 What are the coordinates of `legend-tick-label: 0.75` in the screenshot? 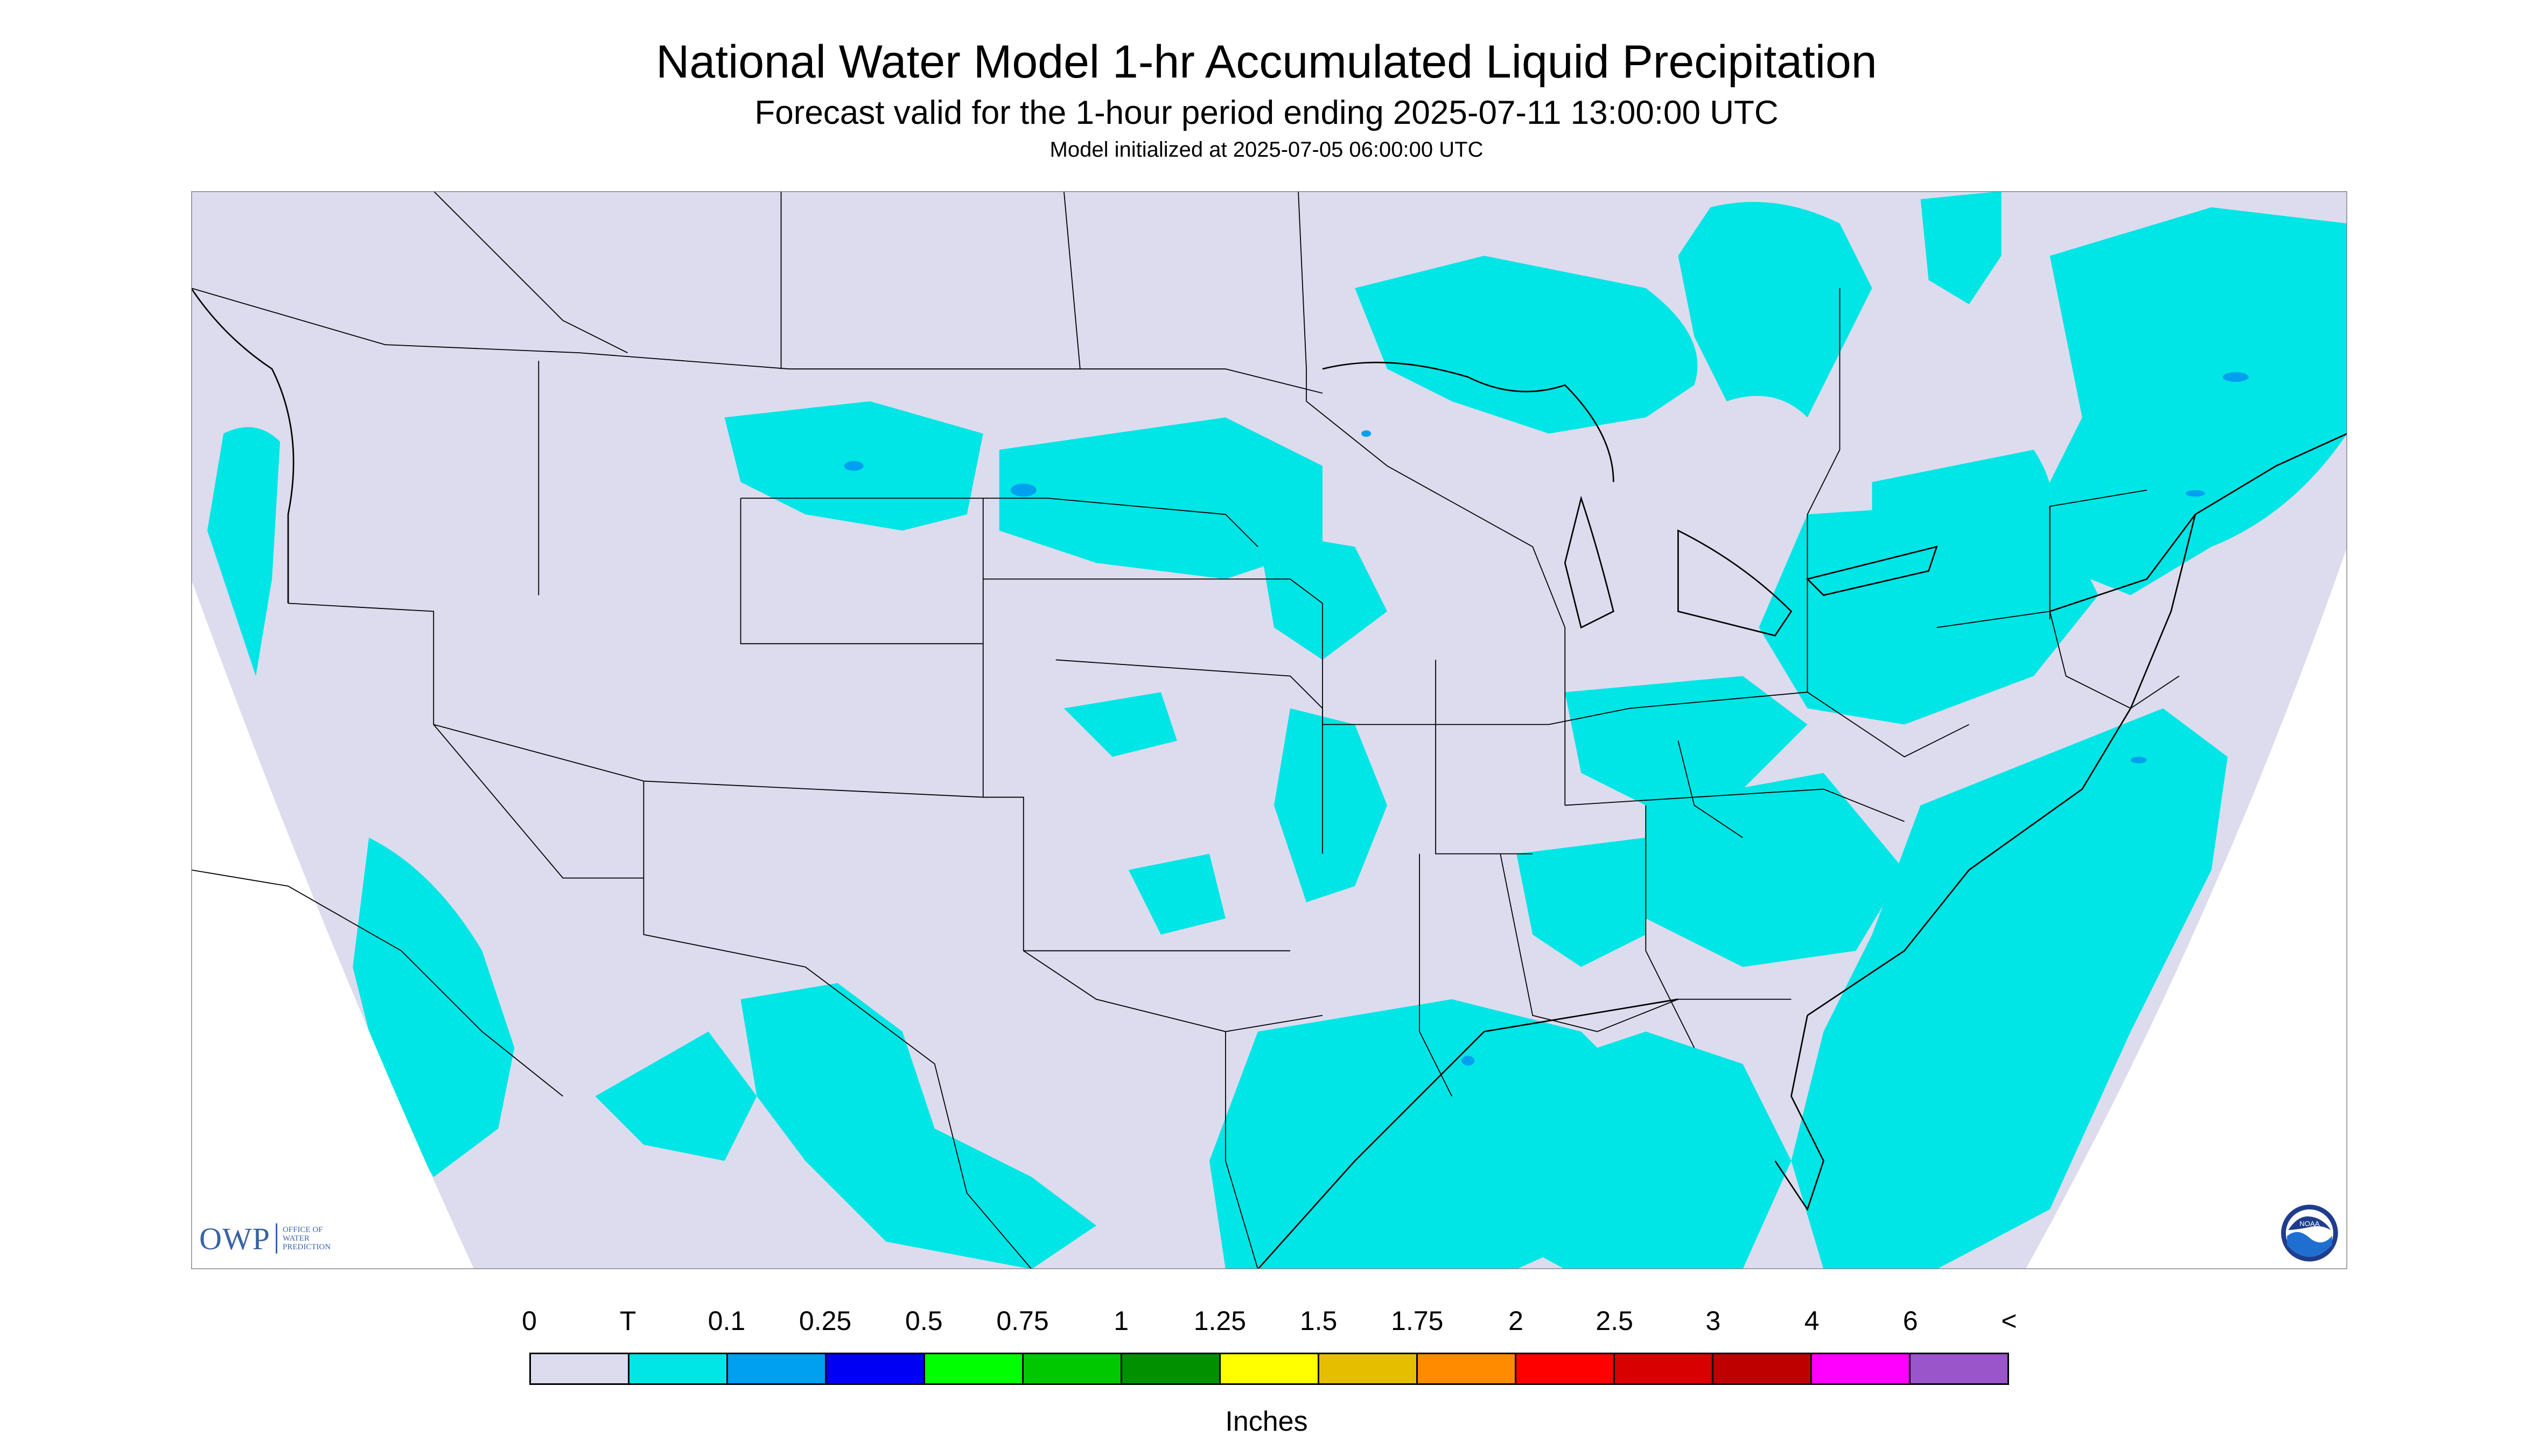 It's located at (1023, 1321).